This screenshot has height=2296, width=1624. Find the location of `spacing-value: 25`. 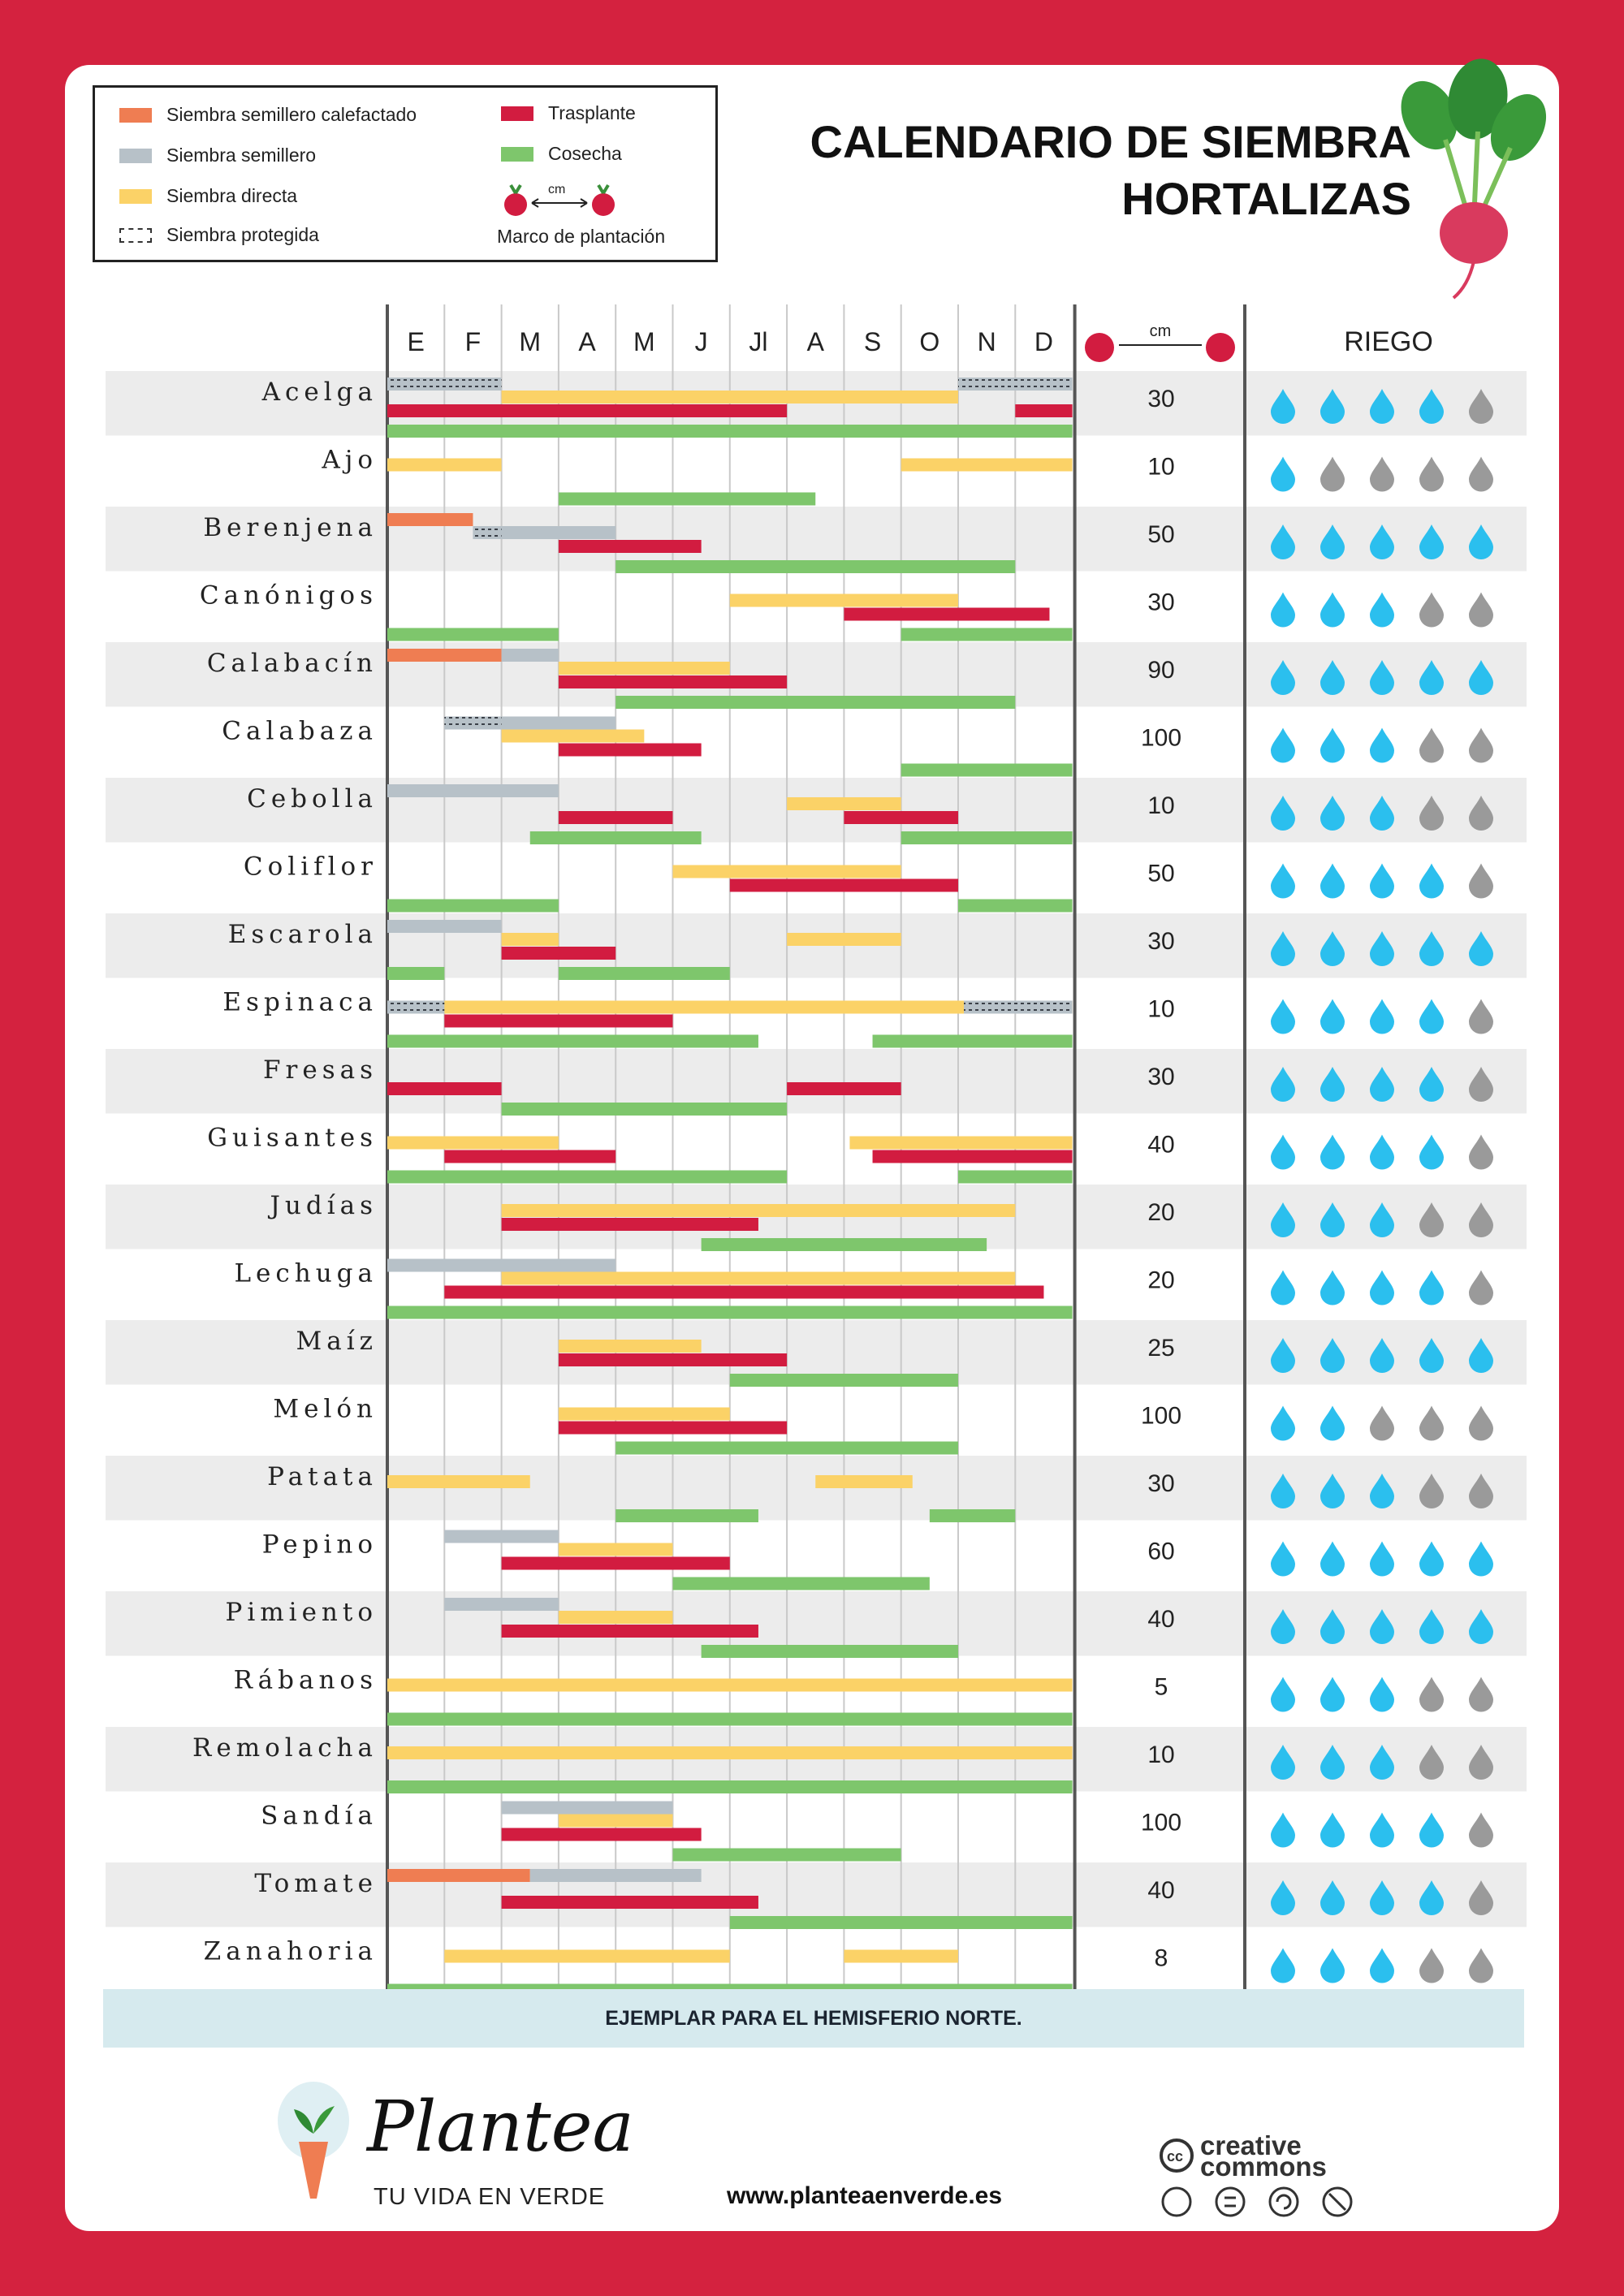

spacing-value: 25 is located at coordinates (1161, 1349).